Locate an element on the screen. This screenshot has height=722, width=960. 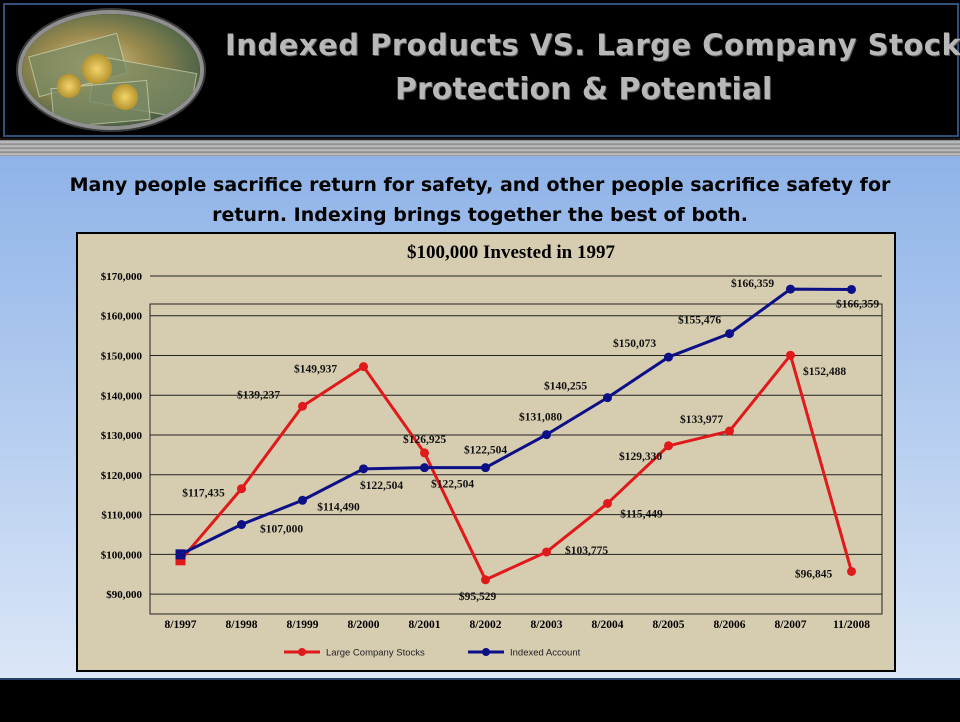
x-tick-label: 8/2005 is located at coordinates (669, 625).